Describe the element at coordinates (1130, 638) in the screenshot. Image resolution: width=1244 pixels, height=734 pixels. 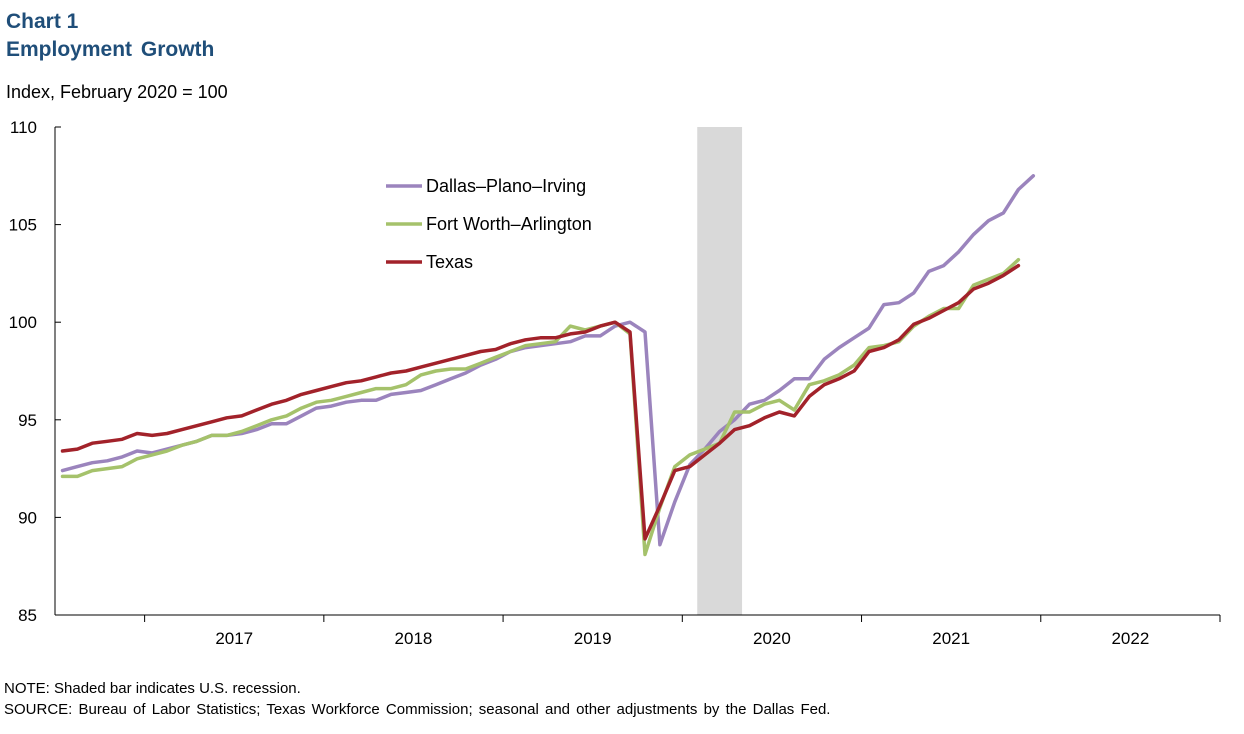
I see `x-tick-label: 2022` at that location.